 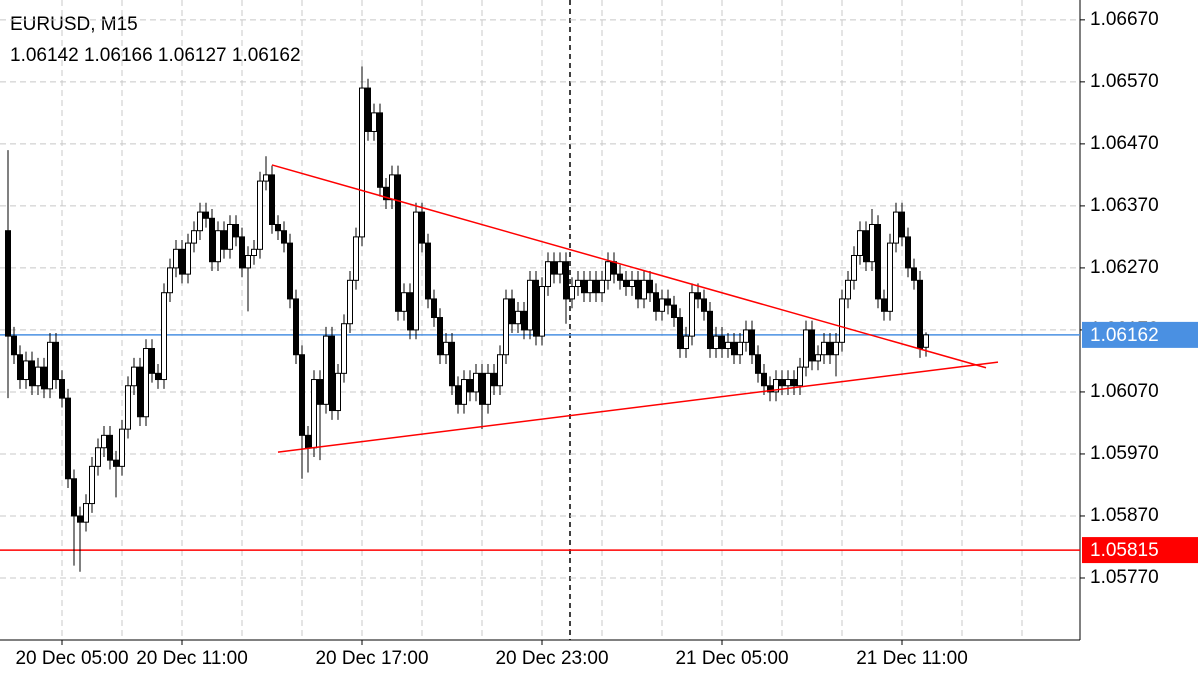 I want to click on level-label: 1.05815, so click(x=1124, y=550).